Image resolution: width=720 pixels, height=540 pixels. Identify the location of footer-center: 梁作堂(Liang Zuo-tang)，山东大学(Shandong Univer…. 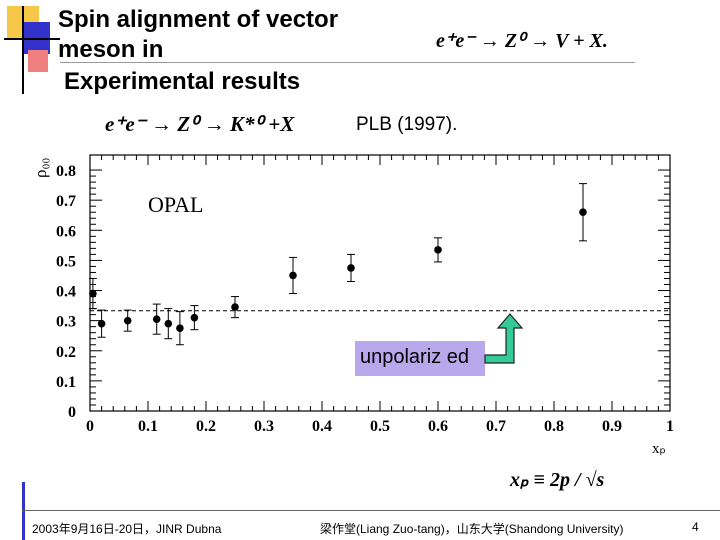
(472, 529).